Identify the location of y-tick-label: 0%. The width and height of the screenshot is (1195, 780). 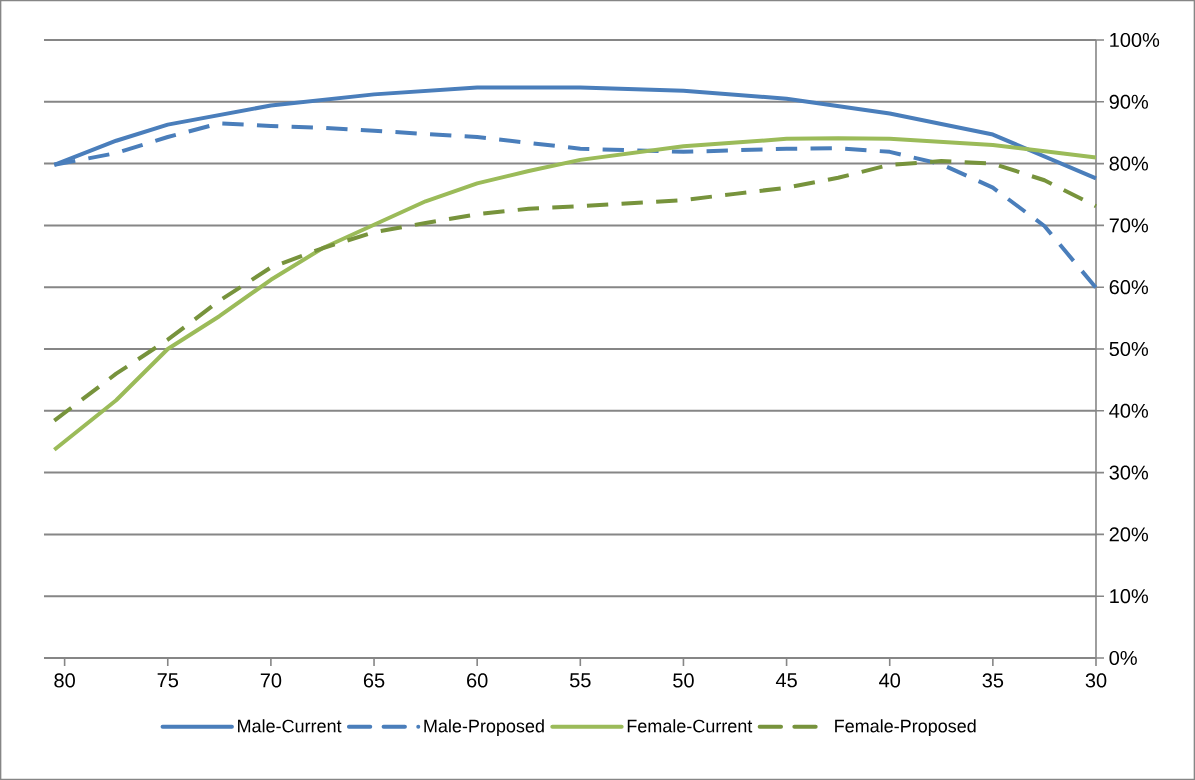
(1123, 658).